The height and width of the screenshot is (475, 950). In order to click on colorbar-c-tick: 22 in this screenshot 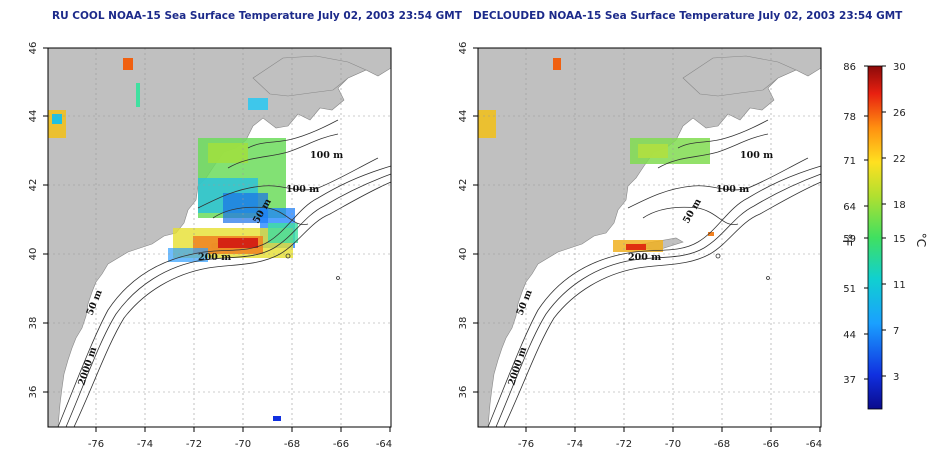, I will do `click(899, 159)`.